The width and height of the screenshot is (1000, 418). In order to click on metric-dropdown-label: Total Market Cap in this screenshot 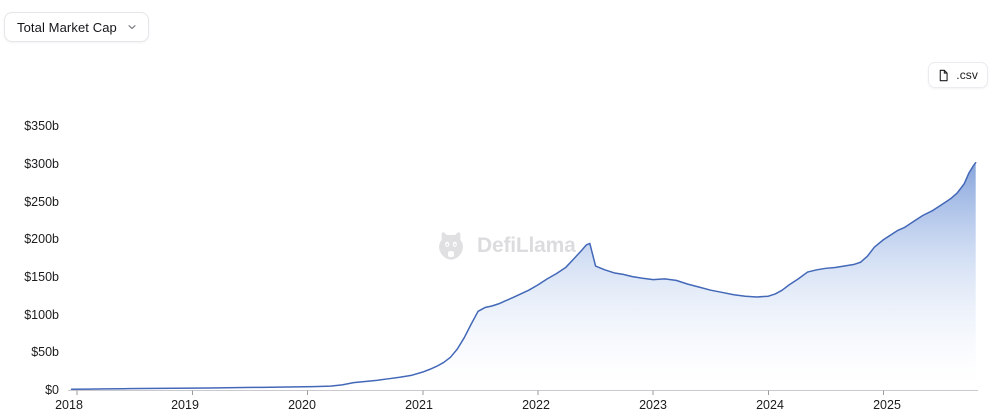, I will do `click(67, 27)`.